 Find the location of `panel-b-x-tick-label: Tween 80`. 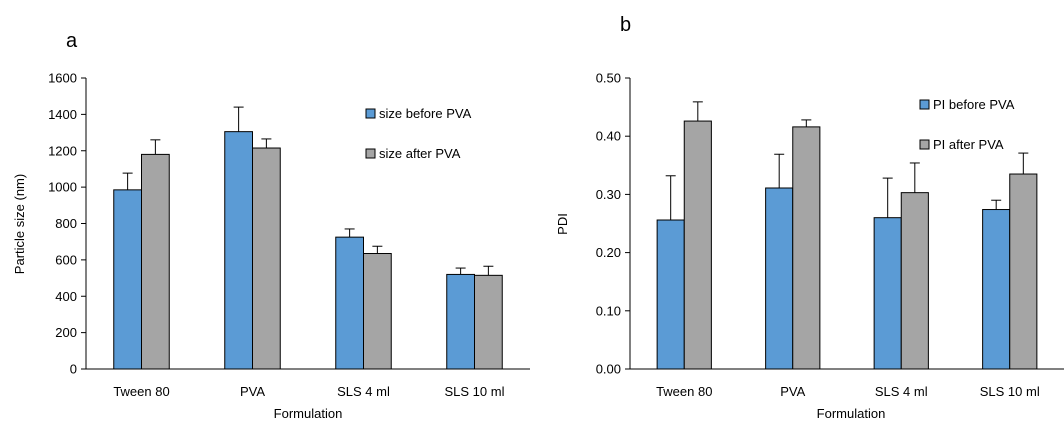

panel-b-x-tick-label: Tween 80 is located at coordinates (684, 391).